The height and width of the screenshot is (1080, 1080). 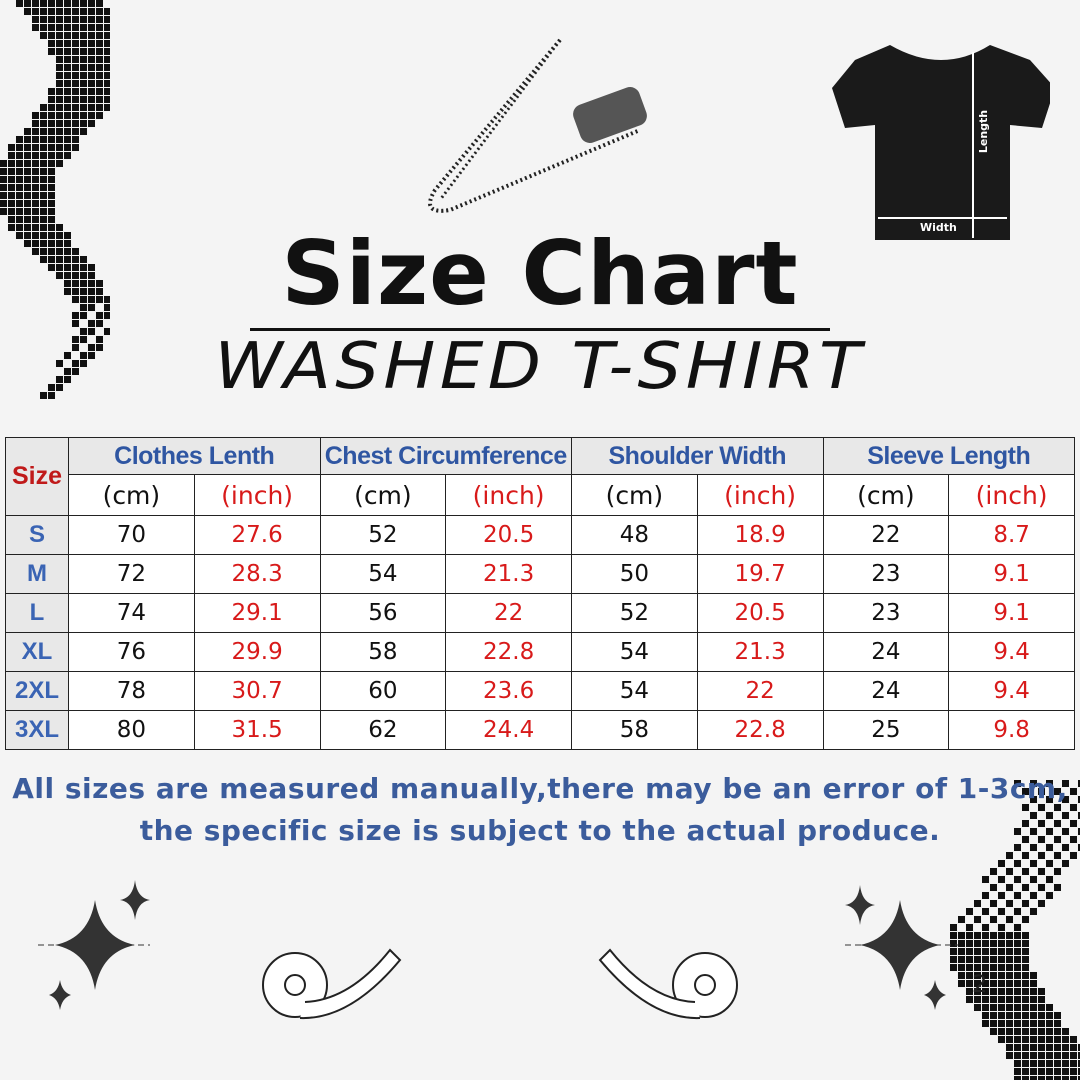 I want to click on page-subtitle: WASHED T-SHIRT, so click(x=540, y=367).